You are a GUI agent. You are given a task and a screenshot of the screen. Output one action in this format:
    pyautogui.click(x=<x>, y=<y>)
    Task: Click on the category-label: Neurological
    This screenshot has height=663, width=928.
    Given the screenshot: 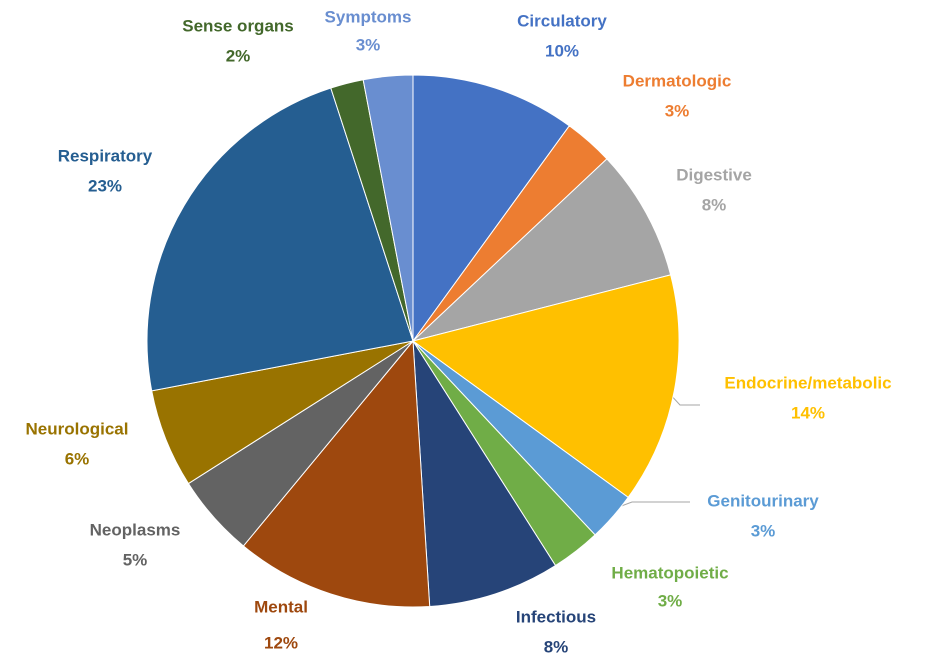 What is the action you would take?
    pyautogui.click(x=77, y=428)
    